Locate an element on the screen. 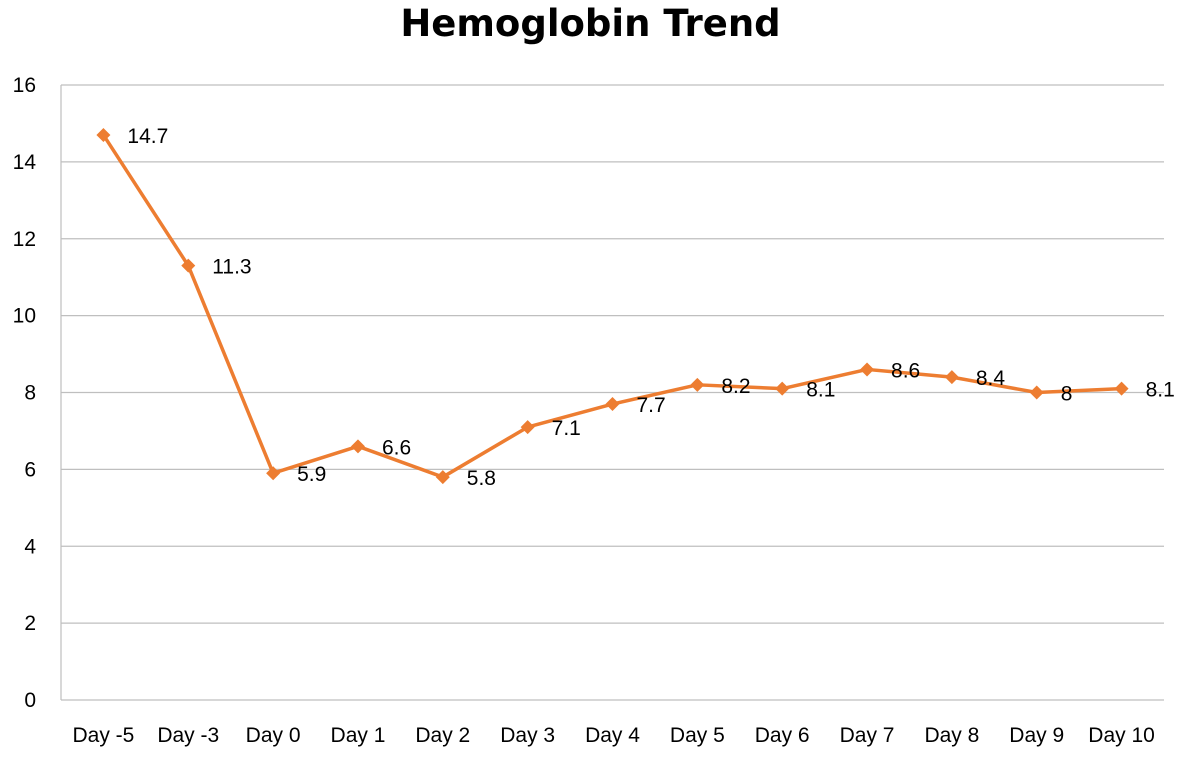  x-tick-label: Day 9 is located at coordinates (1036, 735).